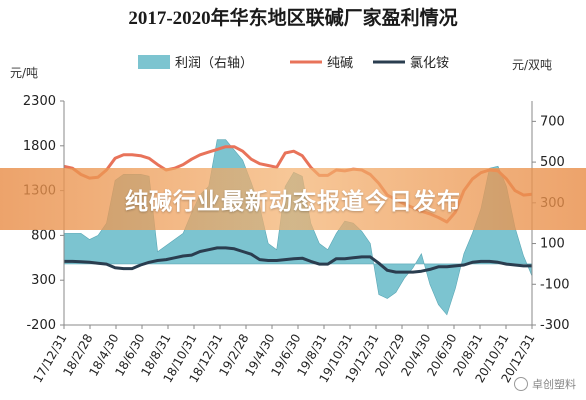 This screenshot has width=586, height=400. I want to click on legend-soda-ash: 纯碱, so click(321, 63).